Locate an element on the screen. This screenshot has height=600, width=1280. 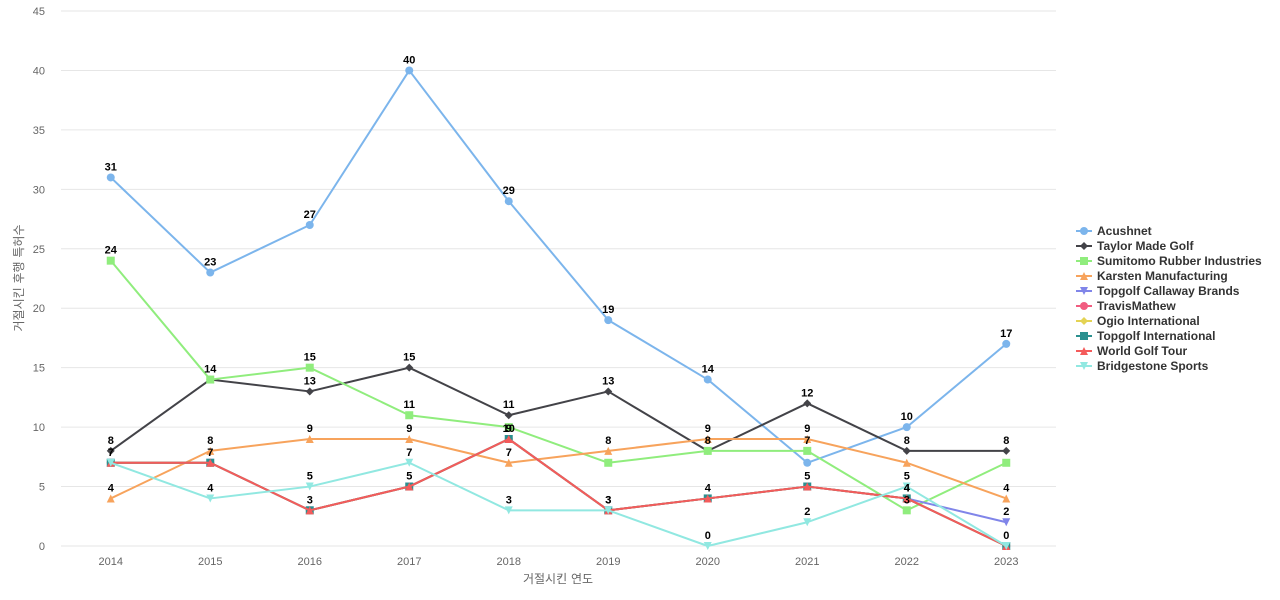
legend-item: Karsten Manufacturing is located at coordinates (1152, 276).